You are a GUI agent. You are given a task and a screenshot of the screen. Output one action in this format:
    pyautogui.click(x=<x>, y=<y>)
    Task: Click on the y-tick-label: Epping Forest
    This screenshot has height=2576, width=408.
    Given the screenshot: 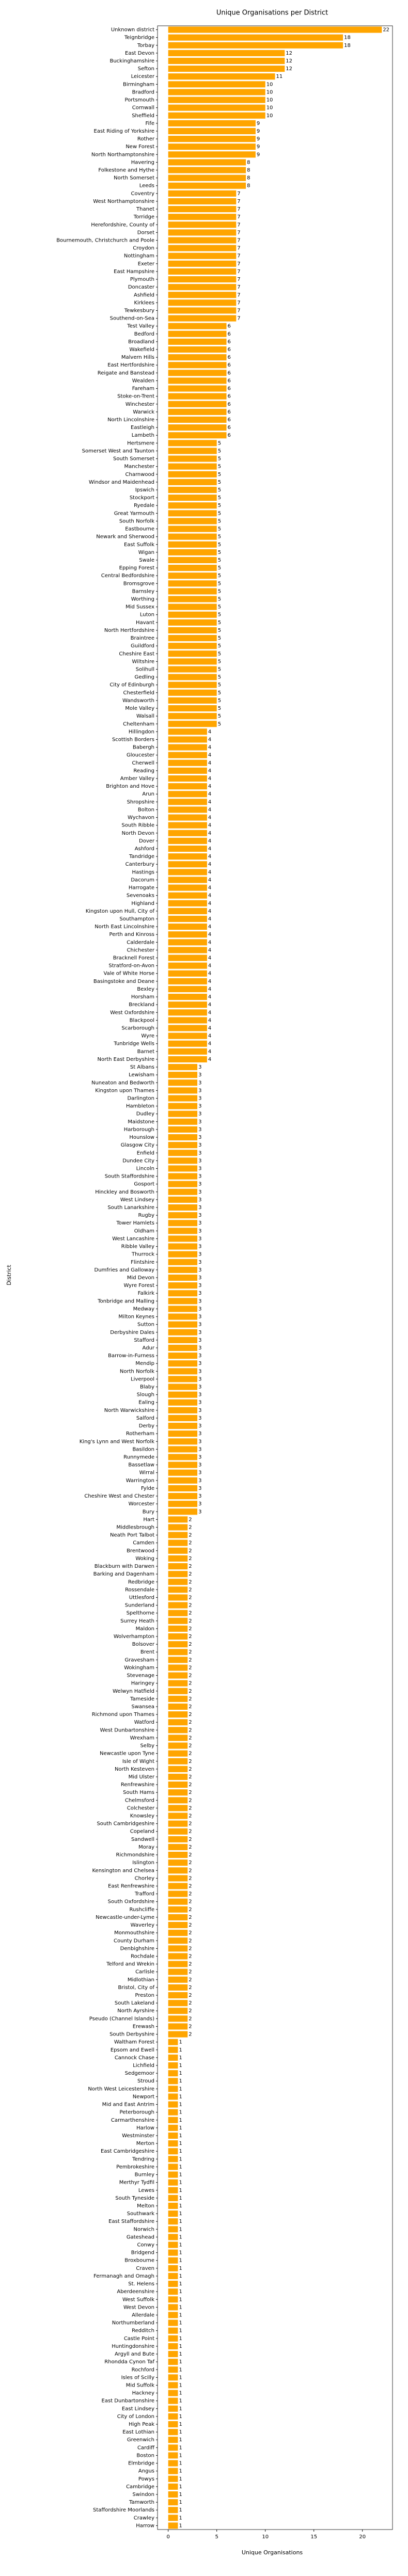 What is the action you would take?
    pyautogui.click(x=136, y=568)
    